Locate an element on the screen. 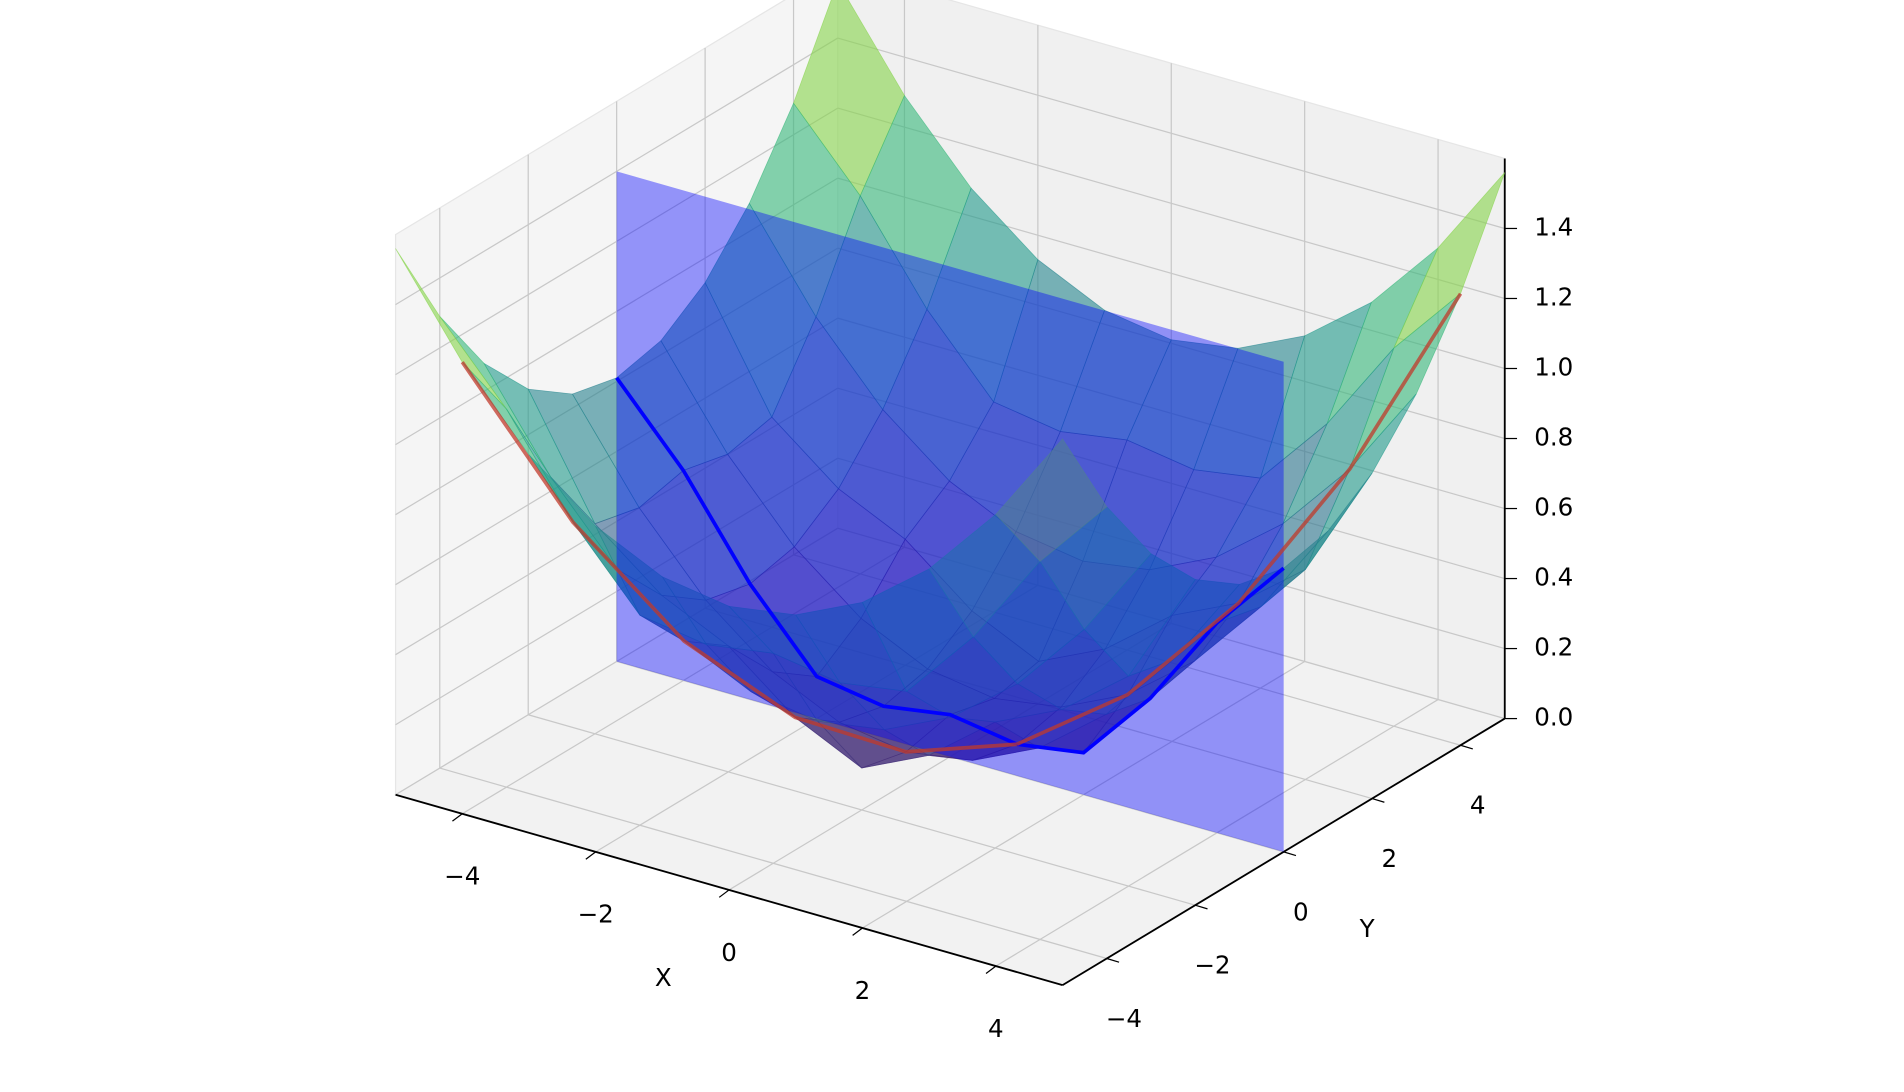  y-tick-label: −2 is located at coordinates (1212, 965).